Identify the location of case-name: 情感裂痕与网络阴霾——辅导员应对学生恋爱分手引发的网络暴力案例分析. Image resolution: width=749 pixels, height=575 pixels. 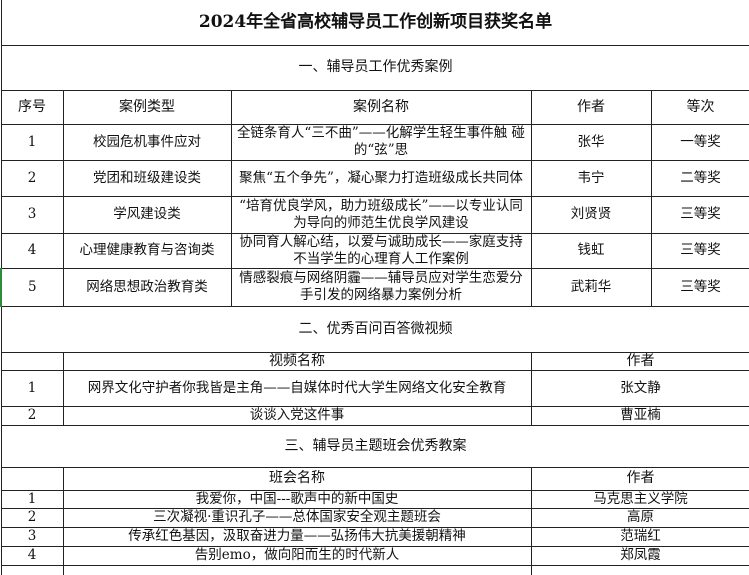
(381, 287).